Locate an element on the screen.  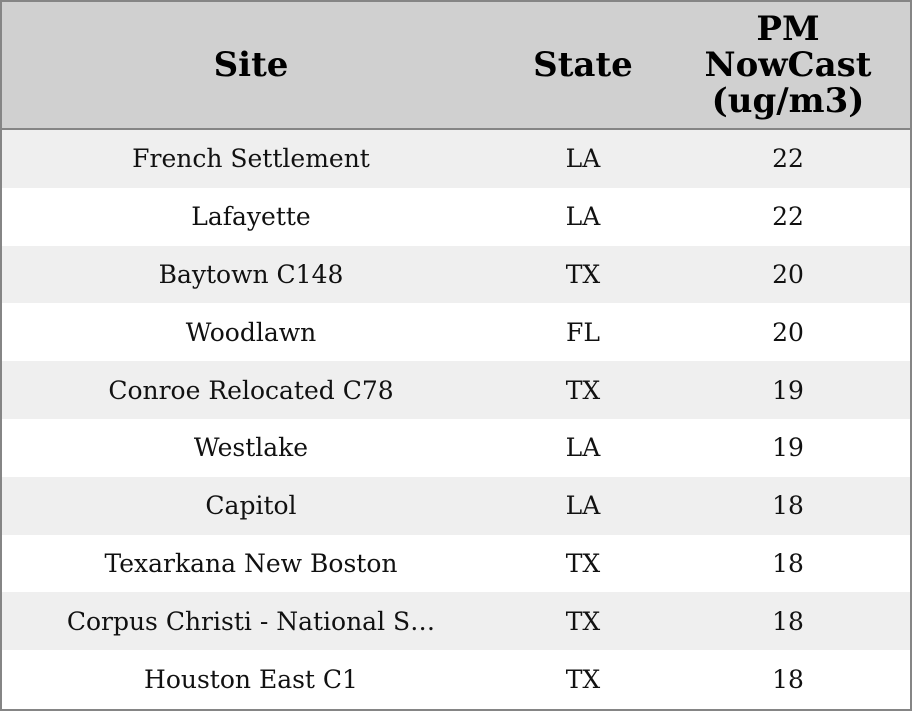
table-cell: Capitol is located at coordinates (251, 505).